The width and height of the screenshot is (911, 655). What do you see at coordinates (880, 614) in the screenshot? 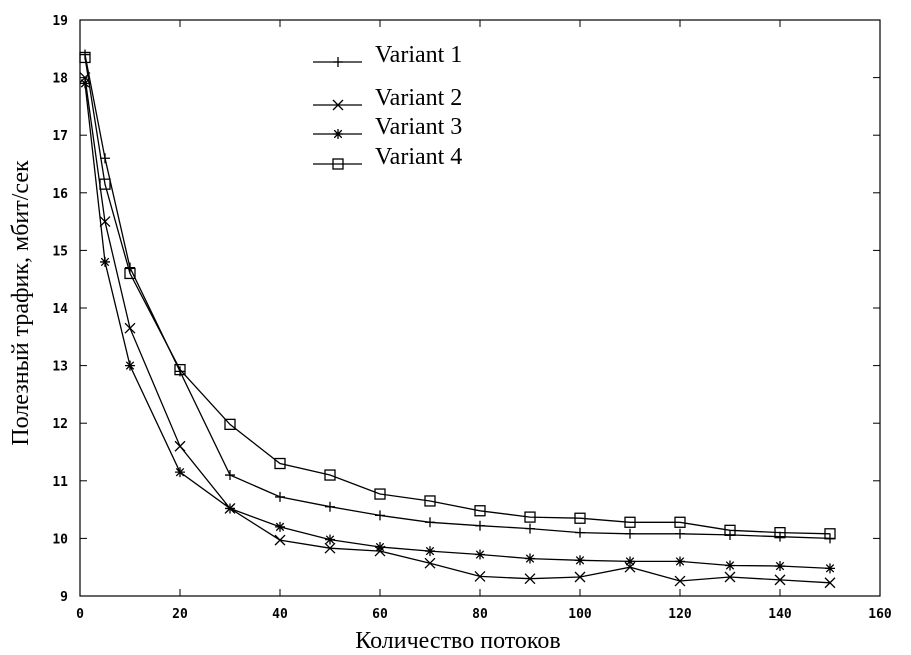
I see `x-tick-label: 160` at bounding box center [880, 614].